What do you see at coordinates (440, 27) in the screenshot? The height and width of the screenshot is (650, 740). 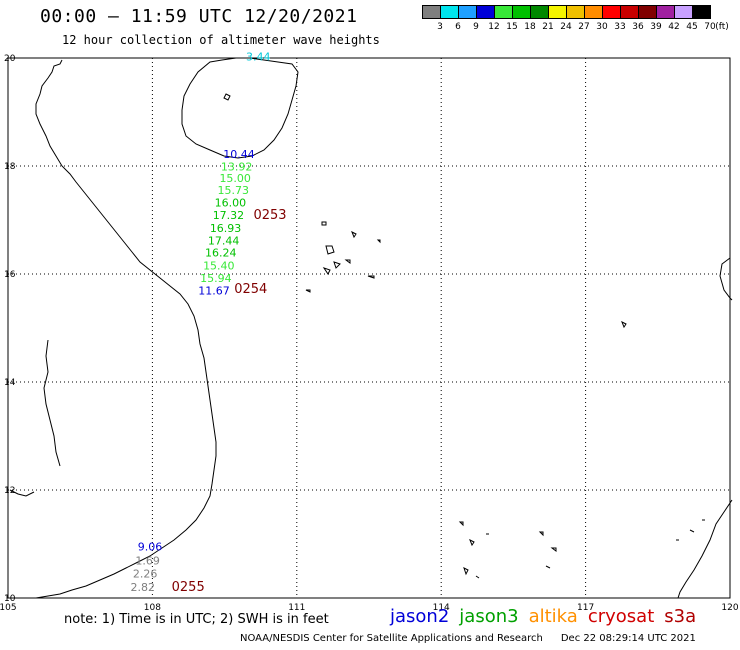 I see `legend-label: 3` at bounding box center [440, 27].